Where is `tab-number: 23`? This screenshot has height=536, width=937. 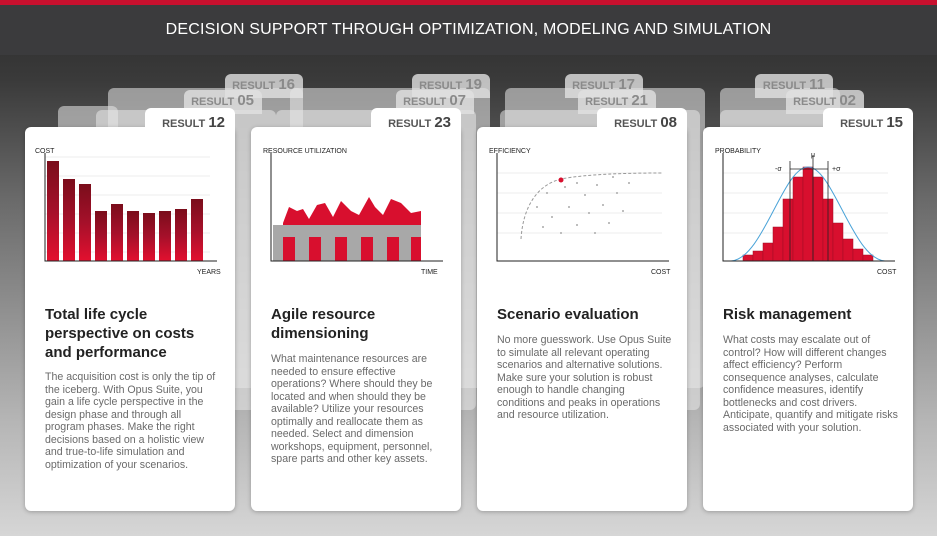 tab-number: 23 is located at coordinates (442, 122).